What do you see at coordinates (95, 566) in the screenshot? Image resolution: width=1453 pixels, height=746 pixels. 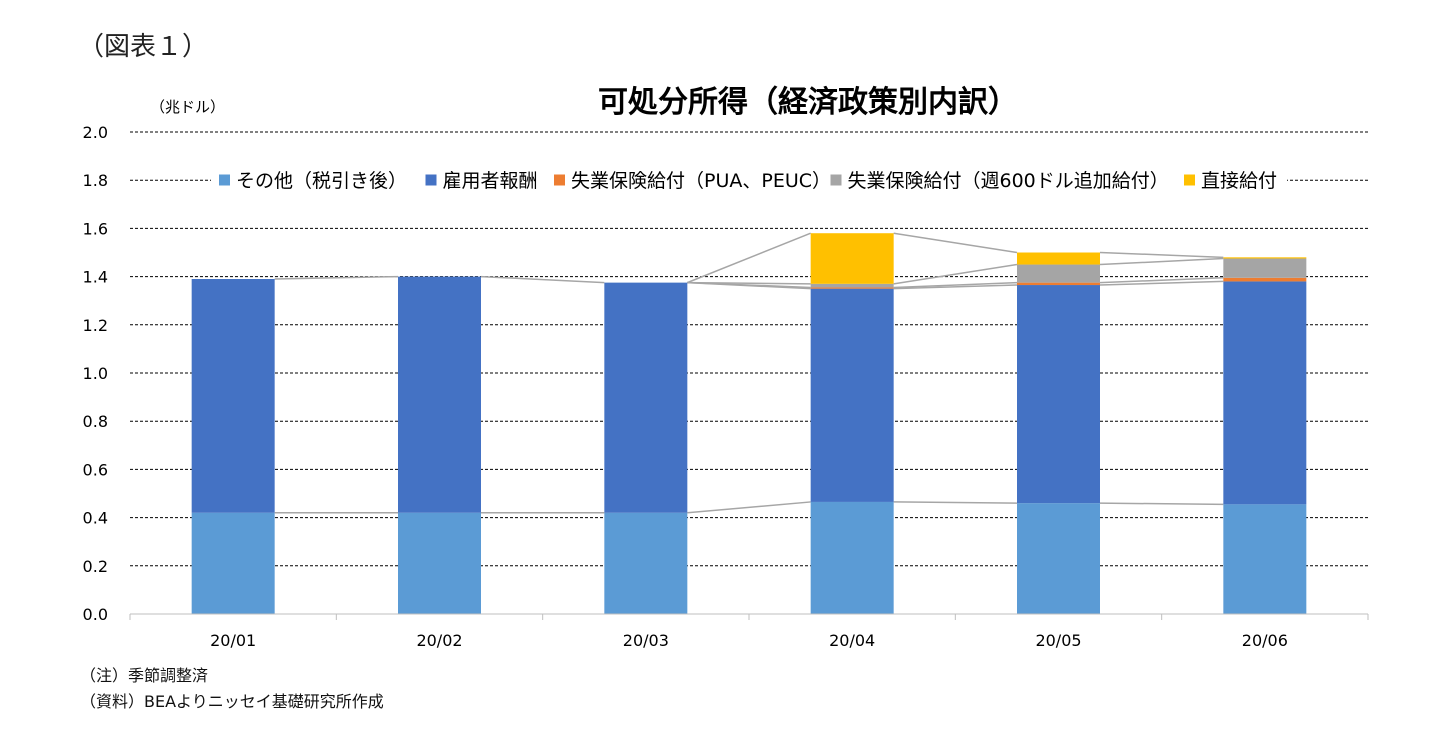 I see `y-tick-label: 0.2` at bounding box center [95, 566].